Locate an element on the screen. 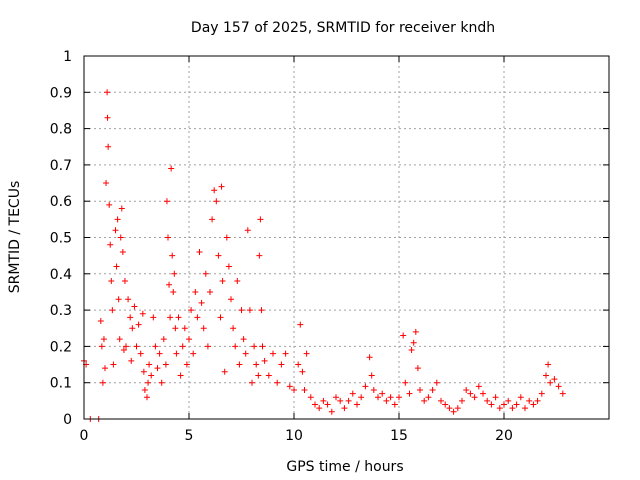  y-tick-label: 0.6 is located at coordinates (61, 202).